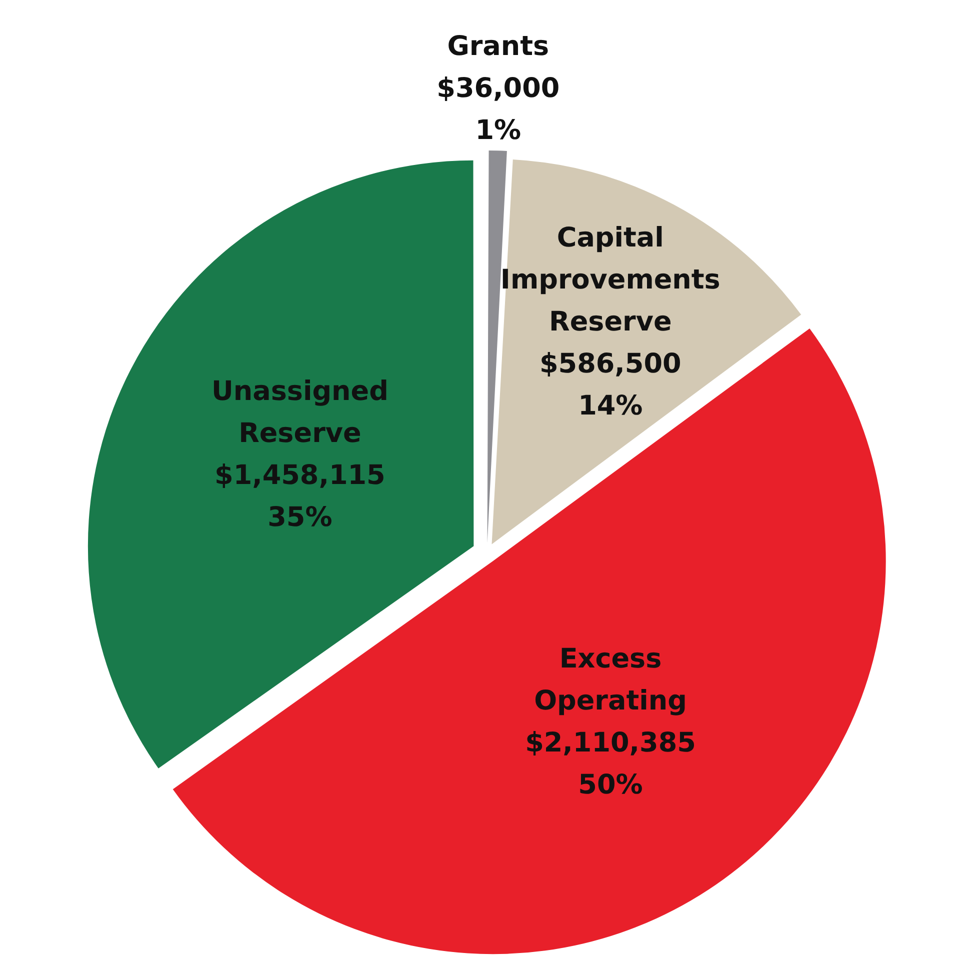  What do you see at coordinates (611, 385) in the screenshot?
I see `data-label: $586,500 14%` at bounding box center [611, 385].